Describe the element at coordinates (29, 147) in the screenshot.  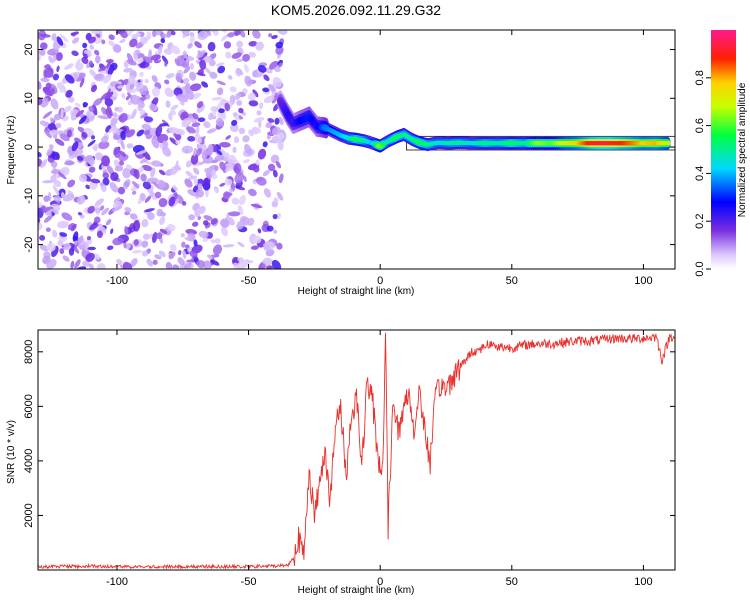
I see `y-tick-label: 0` at that location.